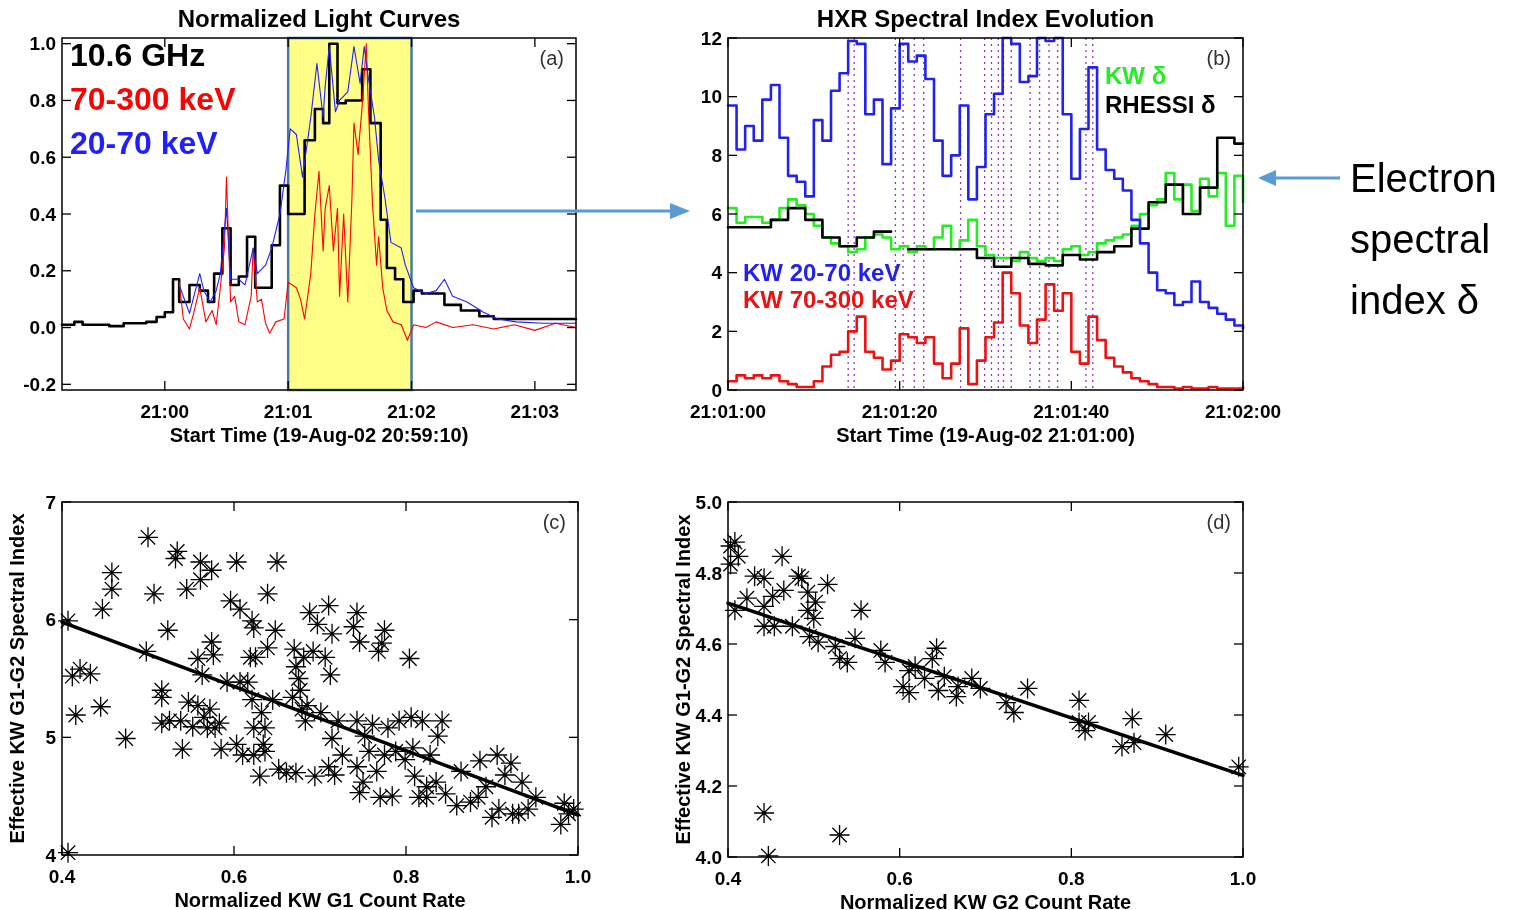 This screenshot has height=910, width=1537. What do you see at coordinates (1136, 75) in the screenshot?
I see `text: KW δ` at bounding box center [1136, 75].